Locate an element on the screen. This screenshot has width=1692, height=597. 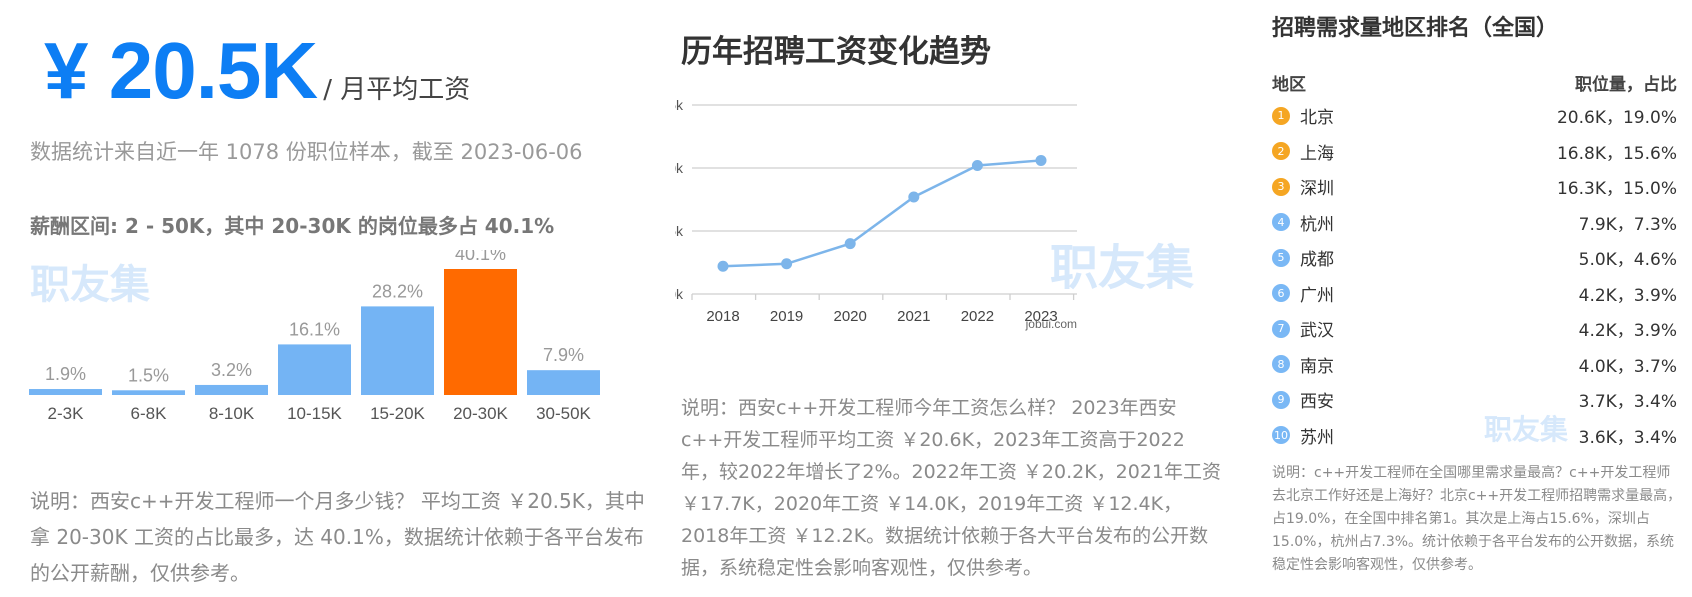
rank-city: 苏州 is located at coordinates (1317, 437).